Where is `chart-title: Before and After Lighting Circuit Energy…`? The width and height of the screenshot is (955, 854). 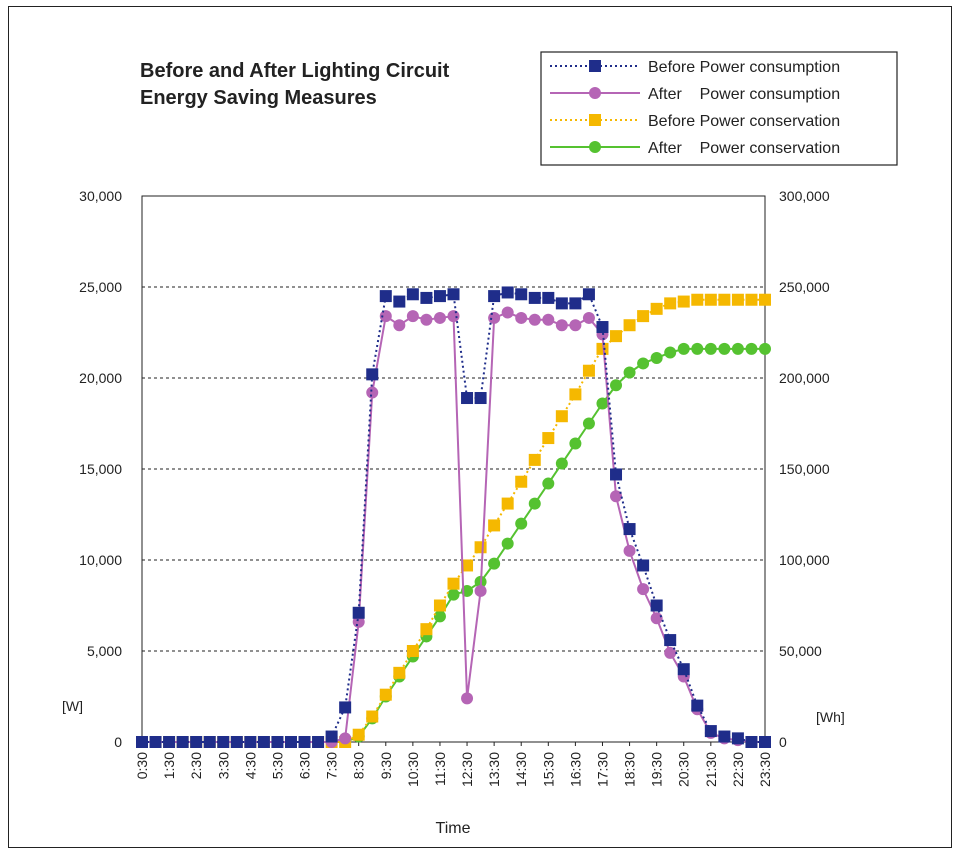 chart-title: Before and After Lighting Circuit Energy… is located at coordinates (295, 84).